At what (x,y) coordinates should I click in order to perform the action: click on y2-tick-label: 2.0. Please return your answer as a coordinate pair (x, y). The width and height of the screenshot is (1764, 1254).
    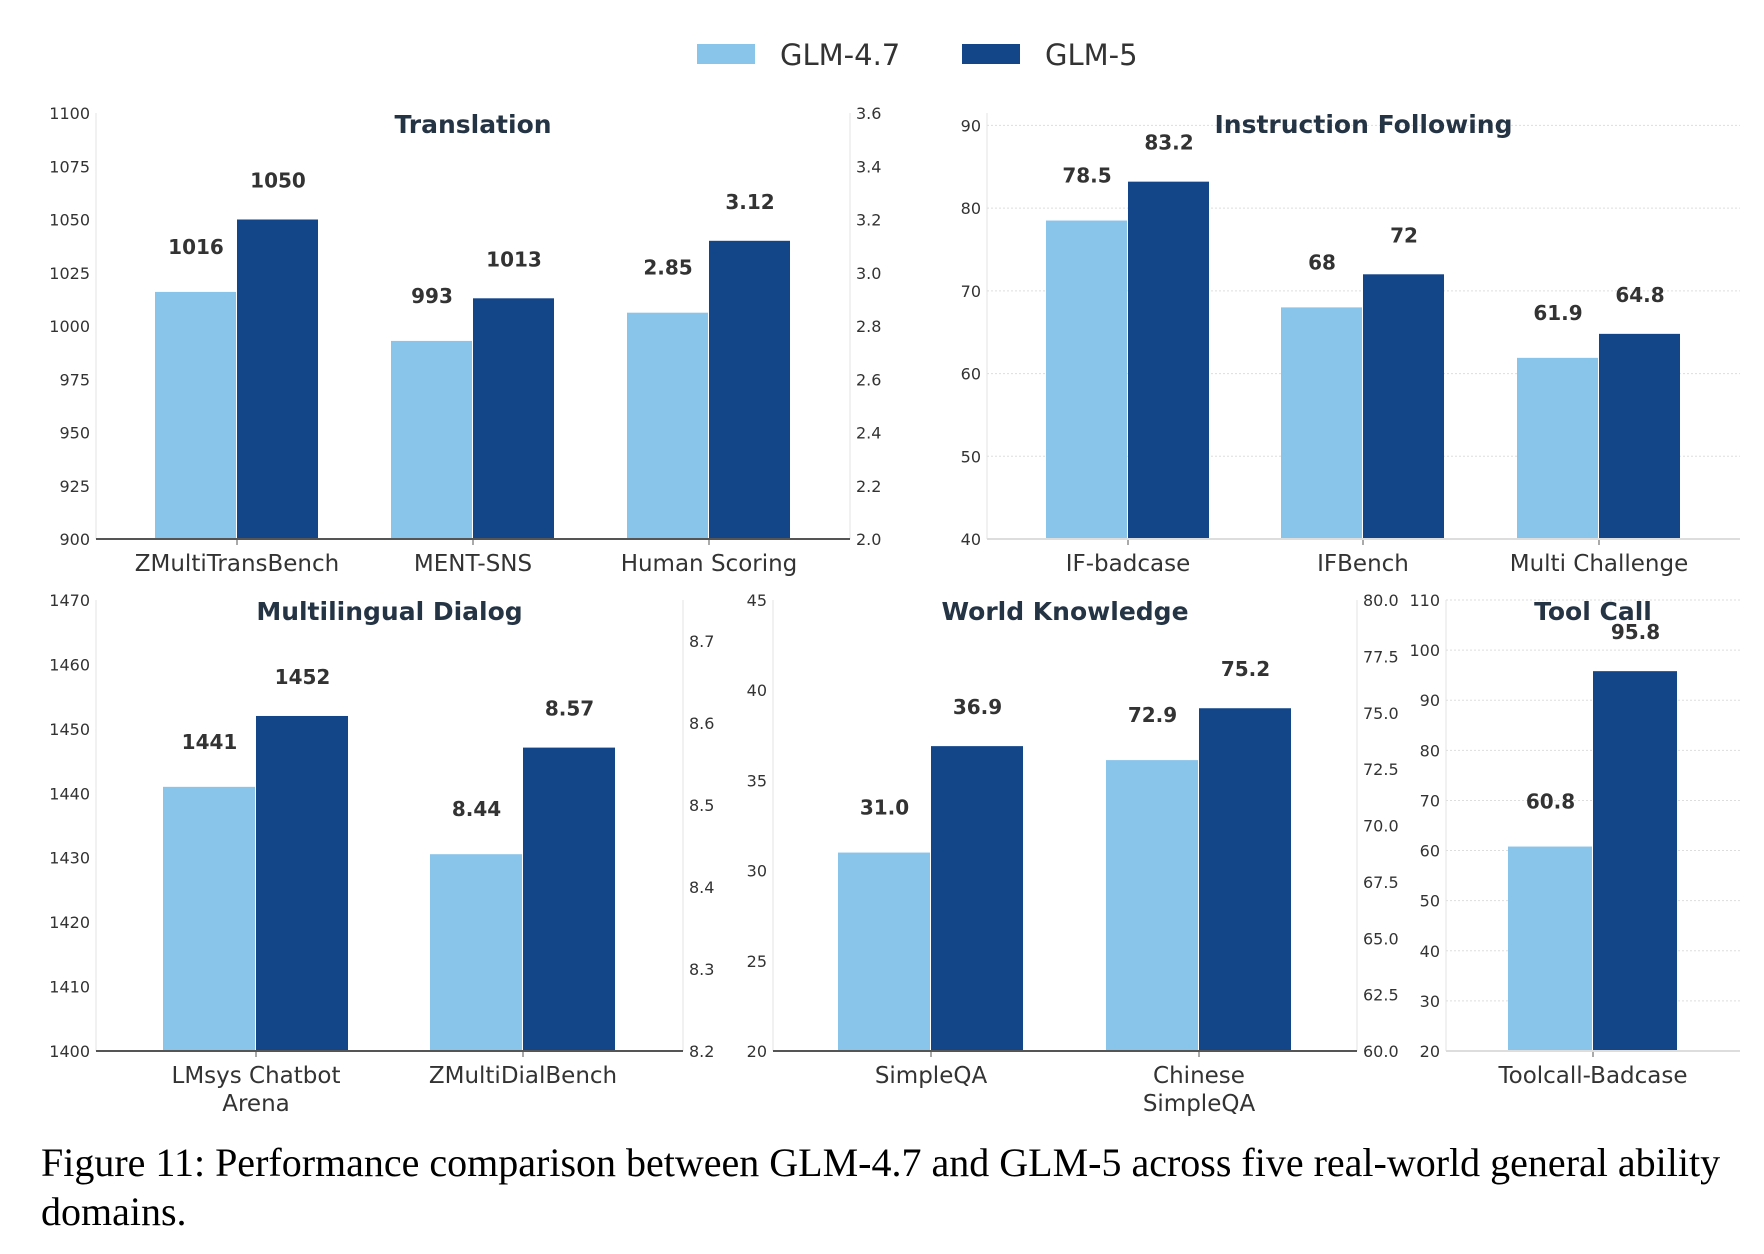
    Looking at the image, I should click on (868, 539).